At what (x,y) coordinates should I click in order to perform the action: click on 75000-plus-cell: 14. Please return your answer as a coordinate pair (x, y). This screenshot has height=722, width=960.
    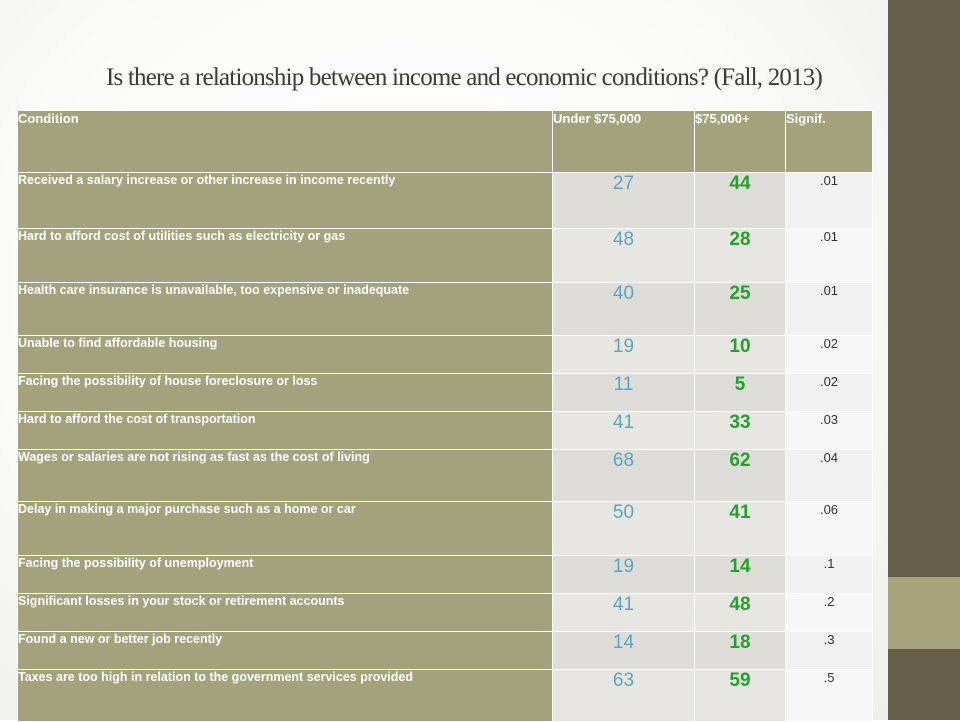
    Looking at the image, I should click on (740, 574).